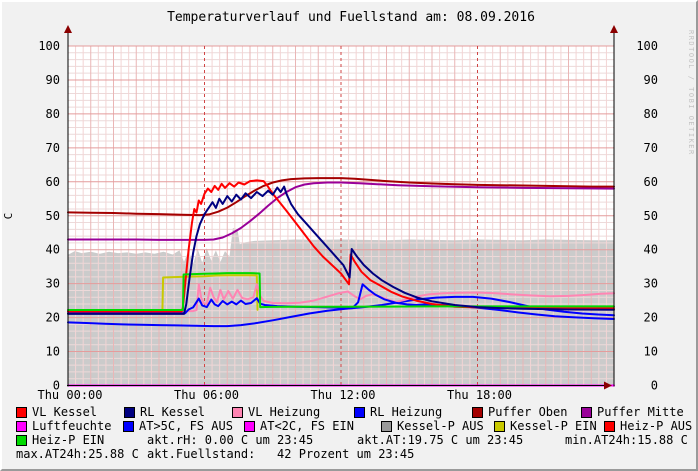  I want to click on y-tick-label-left: 50, so click(53, 216).